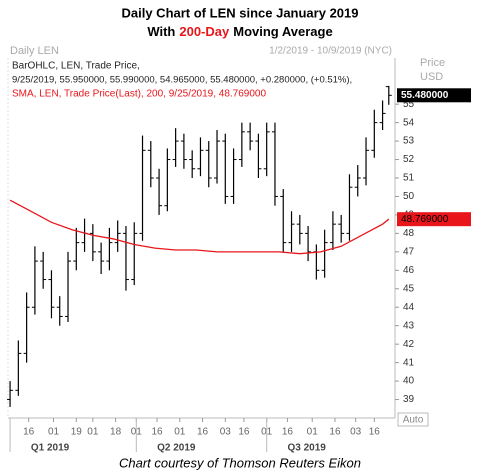  Describe the element at coordinates (425, 95) in the screenshot. I see `last-price-label: 55.480000` at that location.